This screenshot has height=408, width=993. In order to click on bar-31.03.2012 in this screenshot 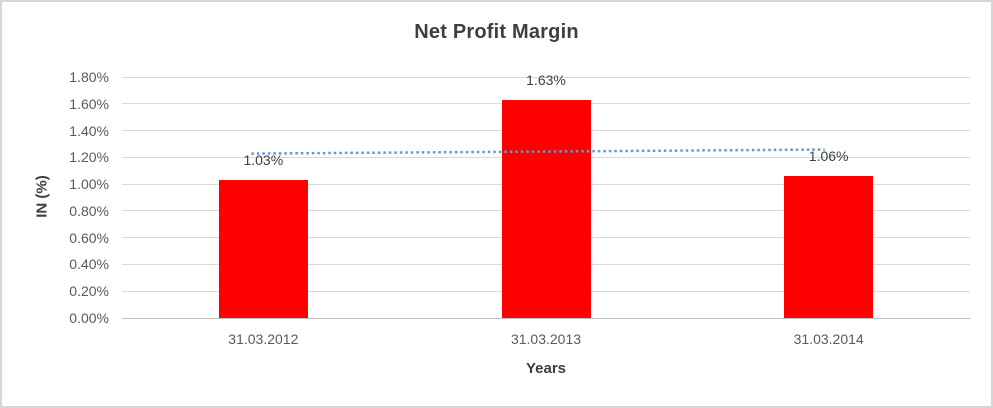, I will do `click(263, 249)`.